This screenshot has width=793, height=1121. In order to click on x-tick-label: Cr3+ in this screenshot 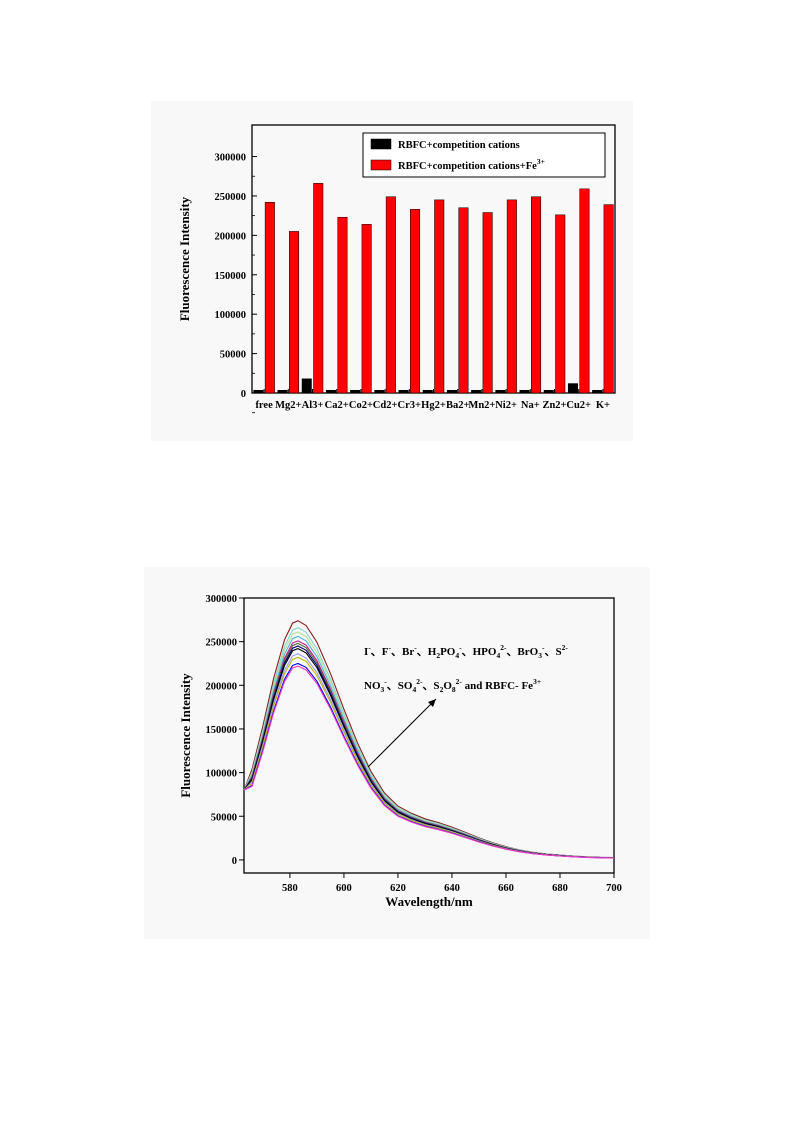, I will do `click(409, 405)`.